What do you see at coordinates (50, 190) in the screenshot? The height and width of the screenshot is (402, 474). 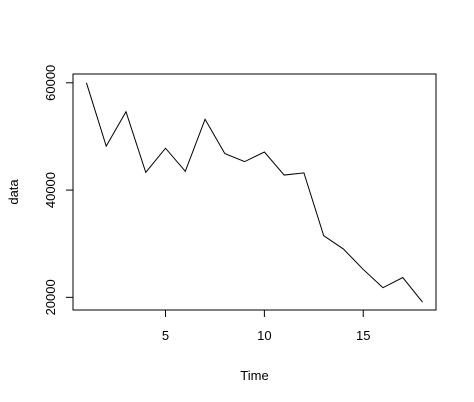 I see `y-tick-label: 40000` at bounding box center [50, 190].